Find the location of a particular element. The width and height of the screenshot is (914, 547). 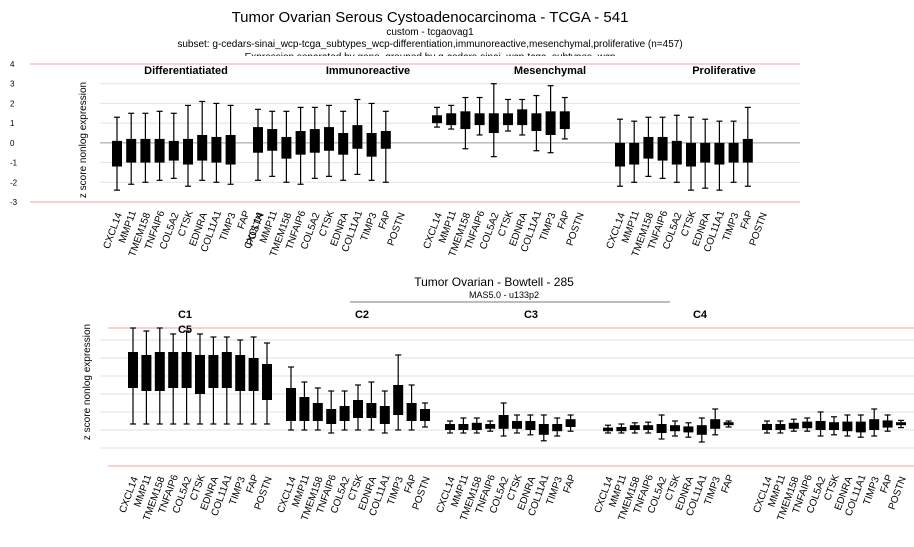

y-tick-label: 0 is located at coordinates (12, 143).